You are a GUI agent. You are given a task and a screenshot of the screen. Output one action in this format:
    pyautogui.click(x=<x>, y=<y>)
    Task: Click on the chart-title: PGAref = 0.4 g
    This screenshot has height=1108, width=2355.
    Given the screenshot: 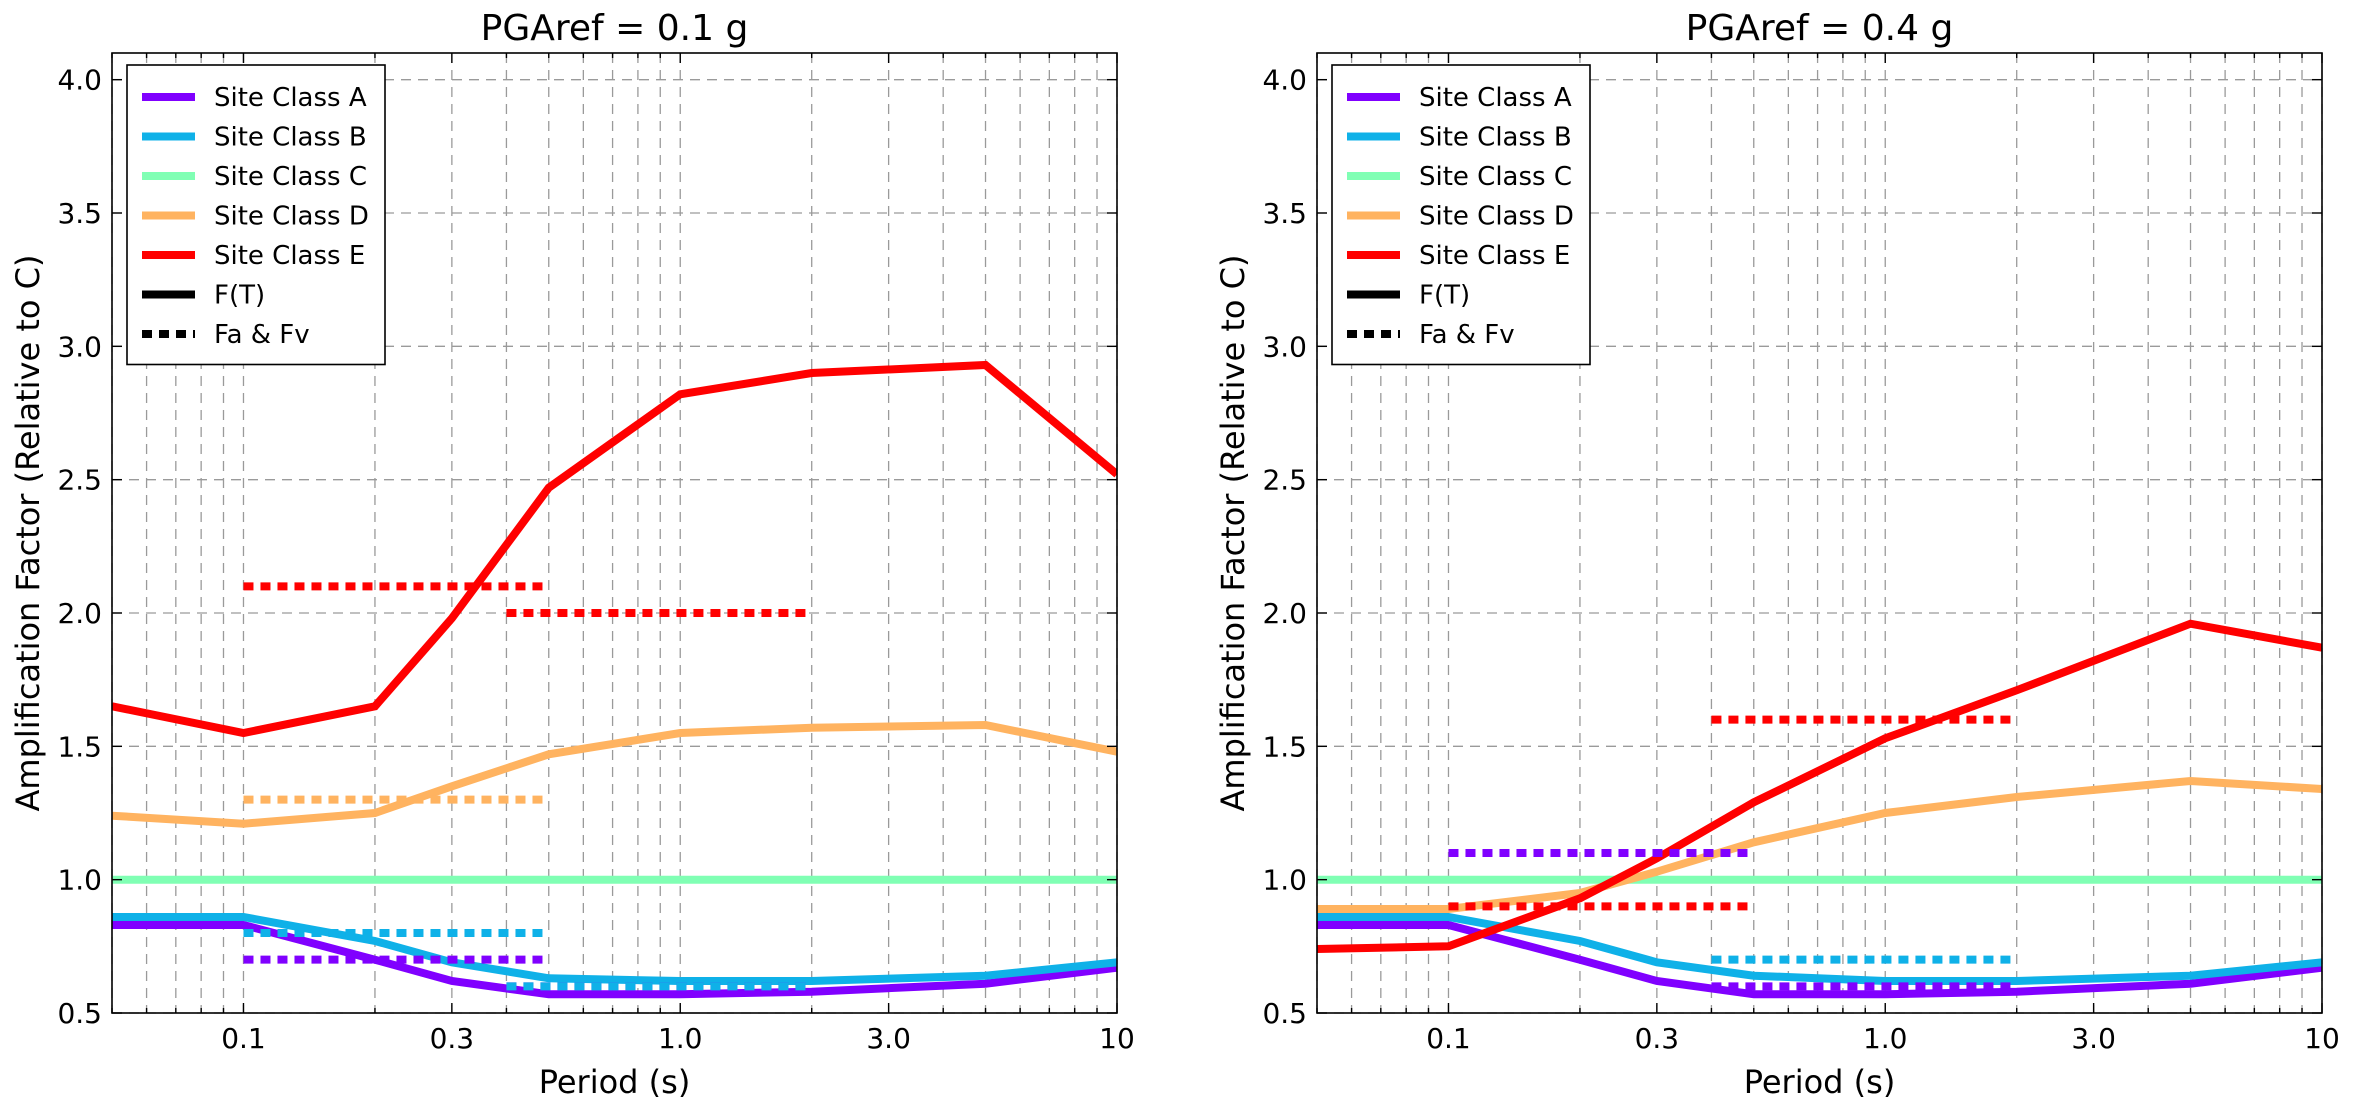 What is the action you would take?
    pyautogui.click(x=1820, y=28)
    